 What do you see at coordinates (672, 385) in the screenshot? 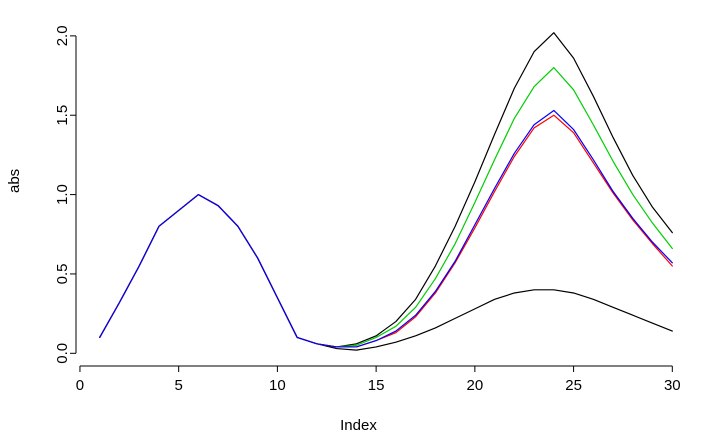
I see `x-axis-tick-label: 30` at bounding box center [672, 385].